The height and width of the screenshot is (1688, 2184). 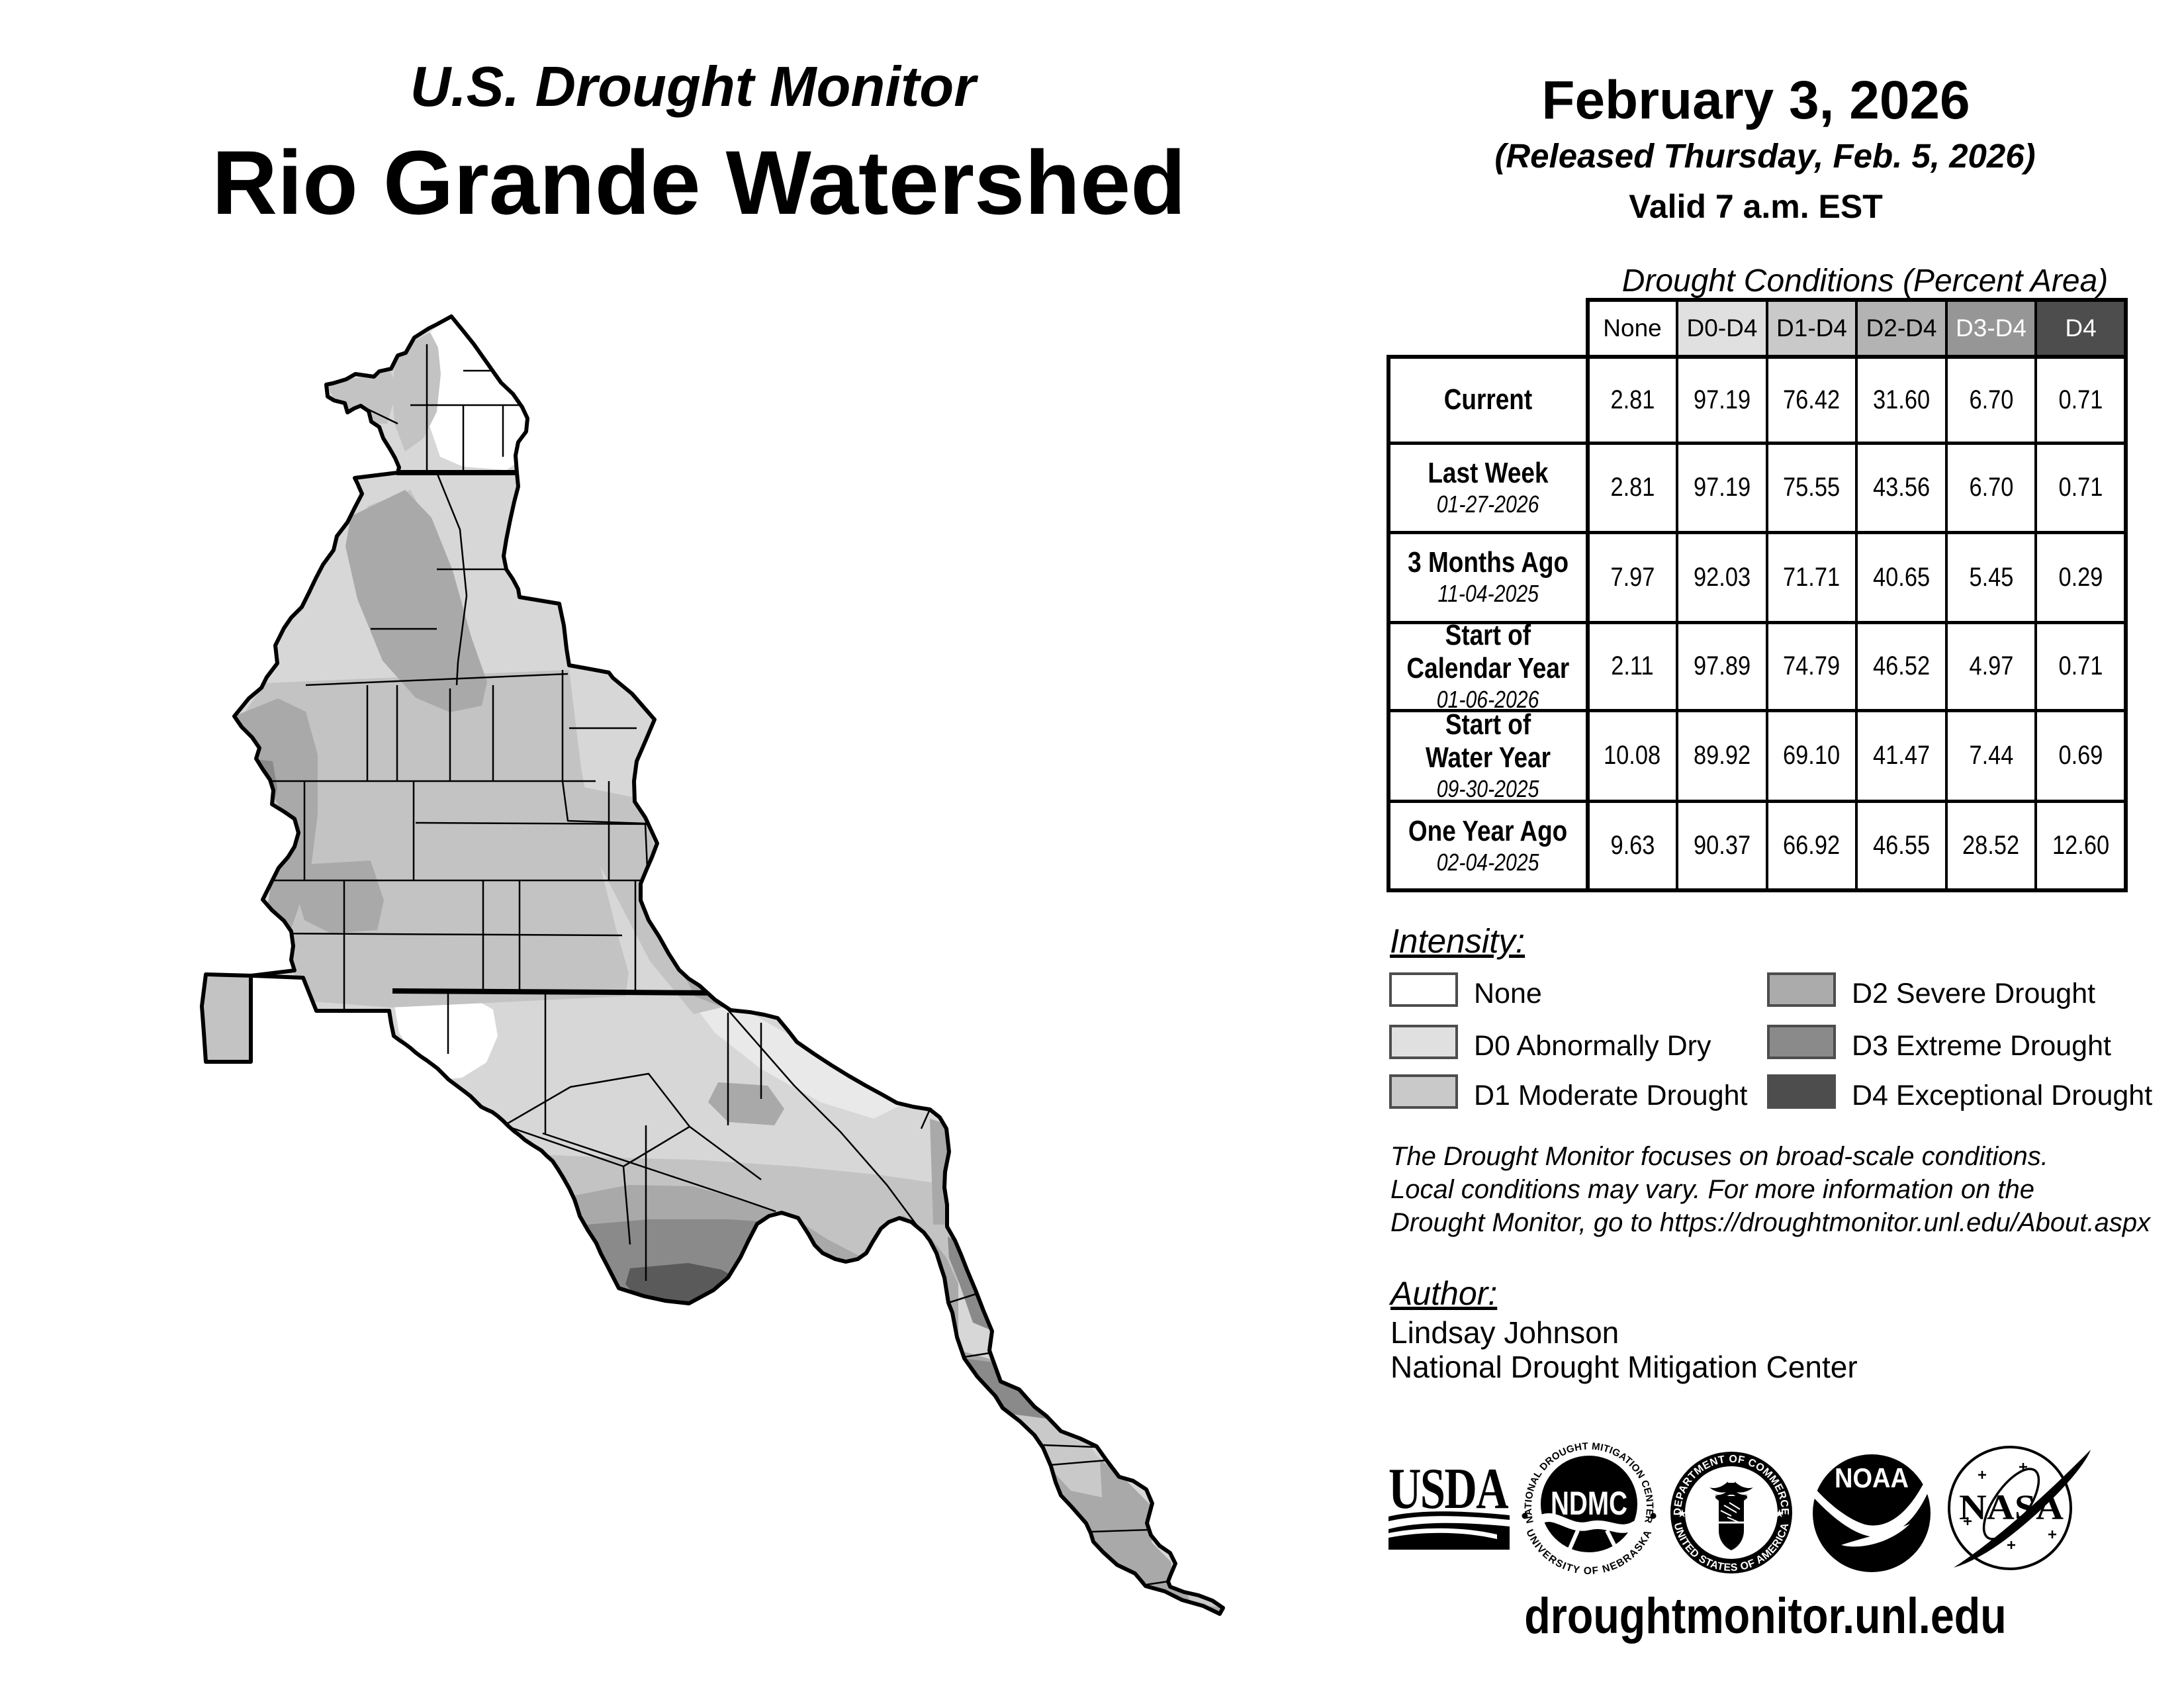 I want to click on svg-text: NOAA, so click(x=1872, y=1477).